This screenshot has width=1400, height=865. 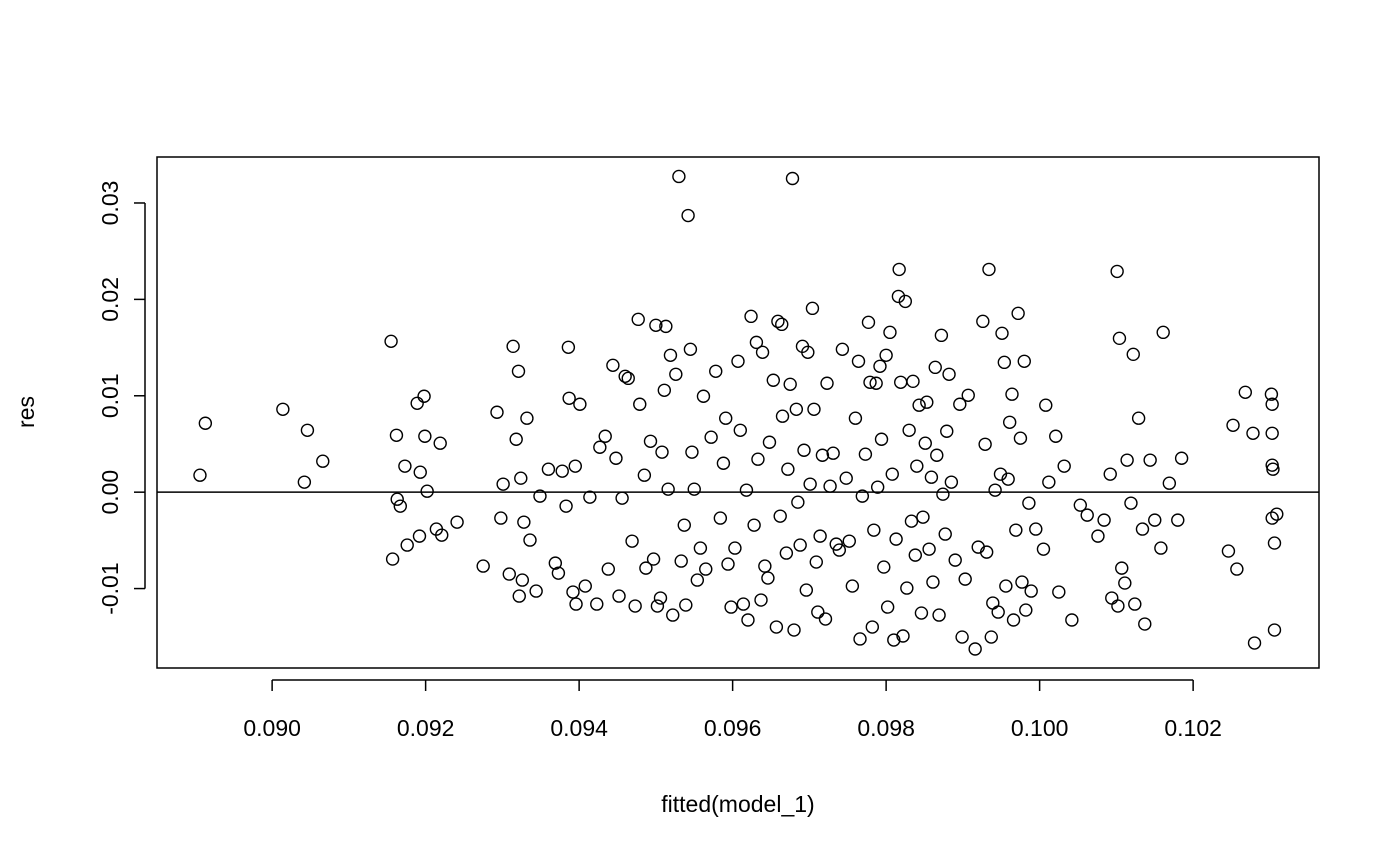 I want to click on x-tick-label: 0.090, so click(x=272, y=728).